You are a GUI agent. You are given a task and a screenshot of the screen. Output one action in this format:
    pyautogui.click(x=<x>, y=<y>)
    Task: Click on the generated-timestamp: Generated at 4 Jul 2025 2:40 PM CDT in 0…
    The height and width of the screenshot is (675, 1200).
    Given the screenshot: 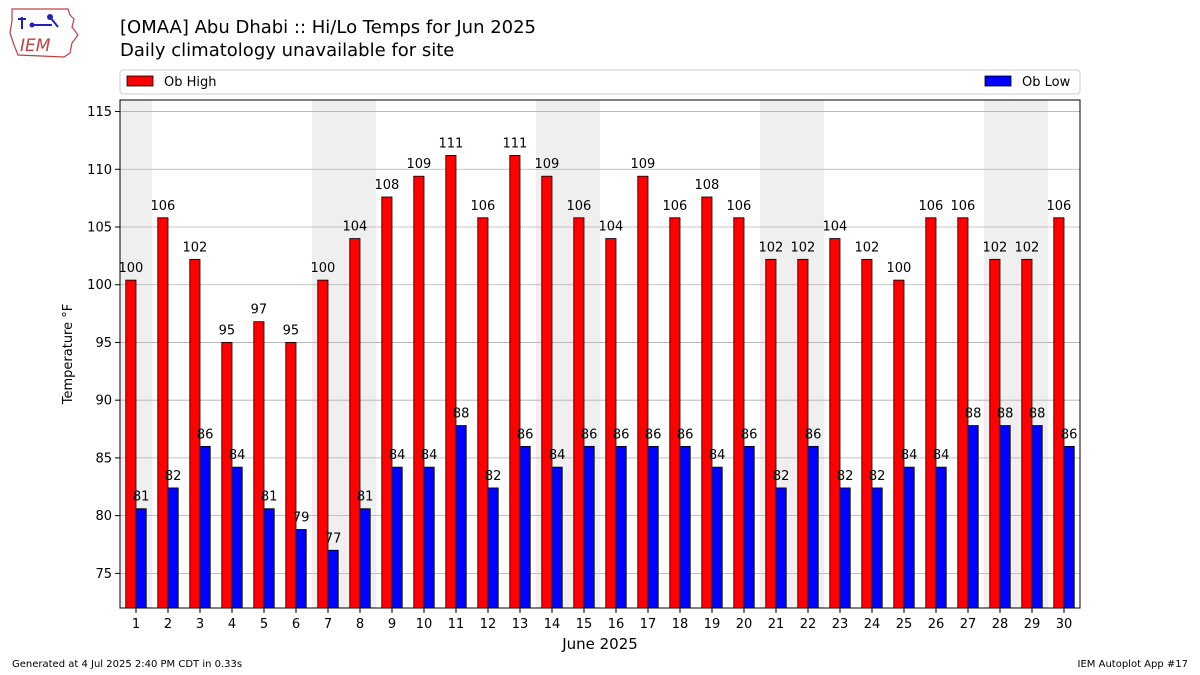 What is the action you would take?
    pyautogui.click(x=127, y=664)
    